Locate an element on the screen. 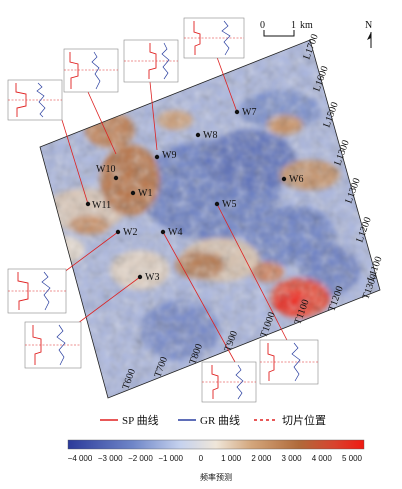 This screenshot has width=402, height=489. log-panel-w4 is located at coordinates (229, 382).